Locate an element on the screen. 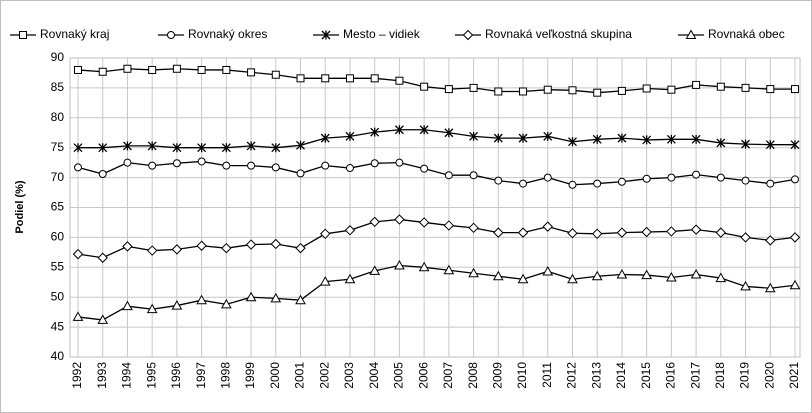 This screenshot has height=413, width=812. legend-marker is located at coordinates (468, 35).